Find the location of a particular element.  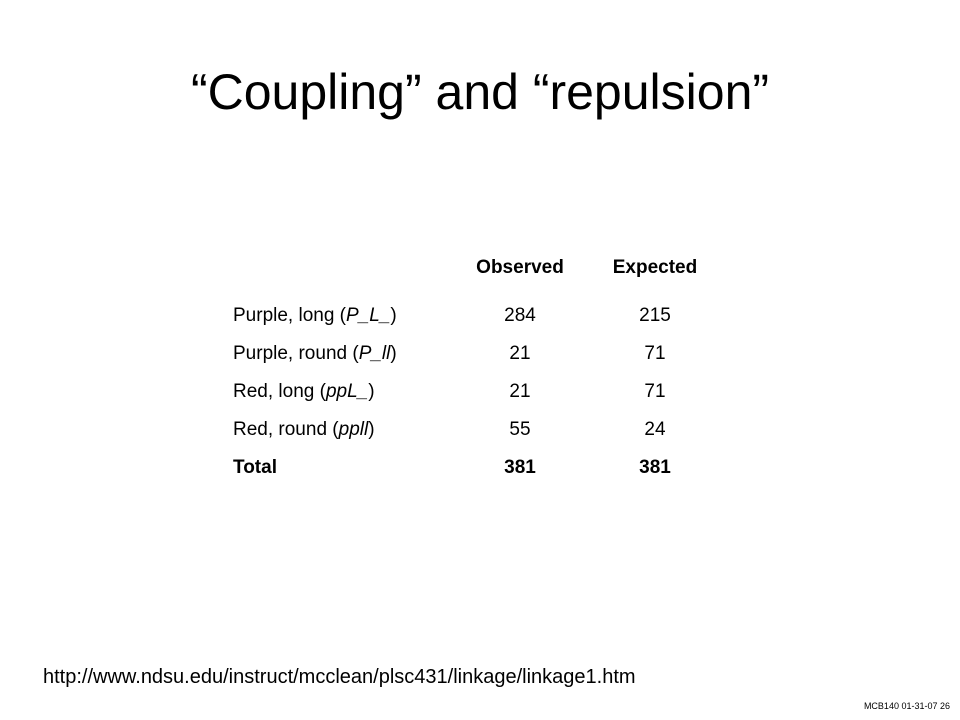

row-label: Purple, round (P_ll) is located at coordinates (315, 354).